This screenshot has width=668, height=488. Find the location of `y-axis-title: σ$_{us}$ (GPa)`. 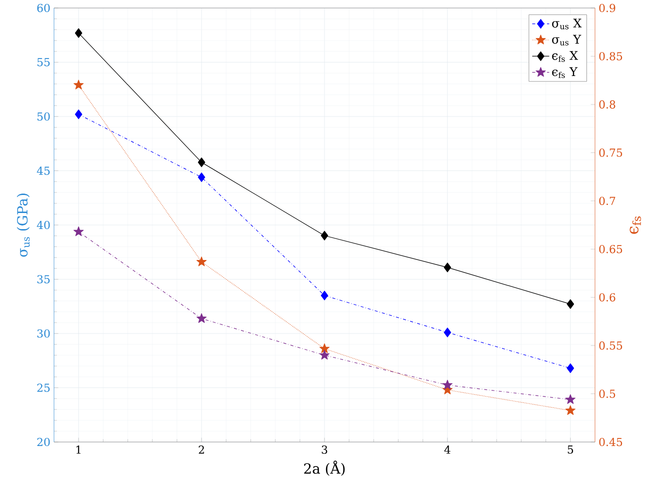

y-axis-title: σ$_{us}$ (GPa) is located at coordinates (23, 225).